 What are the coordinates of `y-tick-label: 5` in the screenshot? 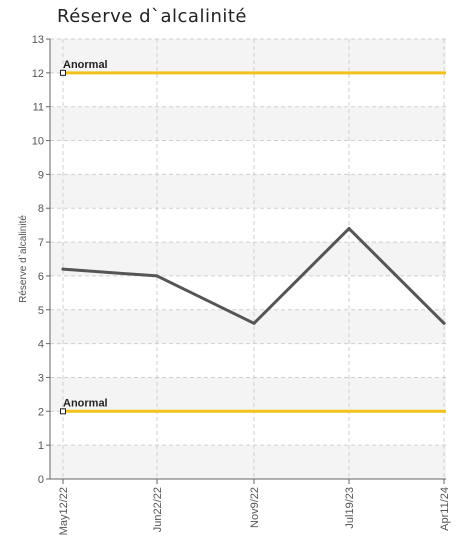 It's located at (41, 311).